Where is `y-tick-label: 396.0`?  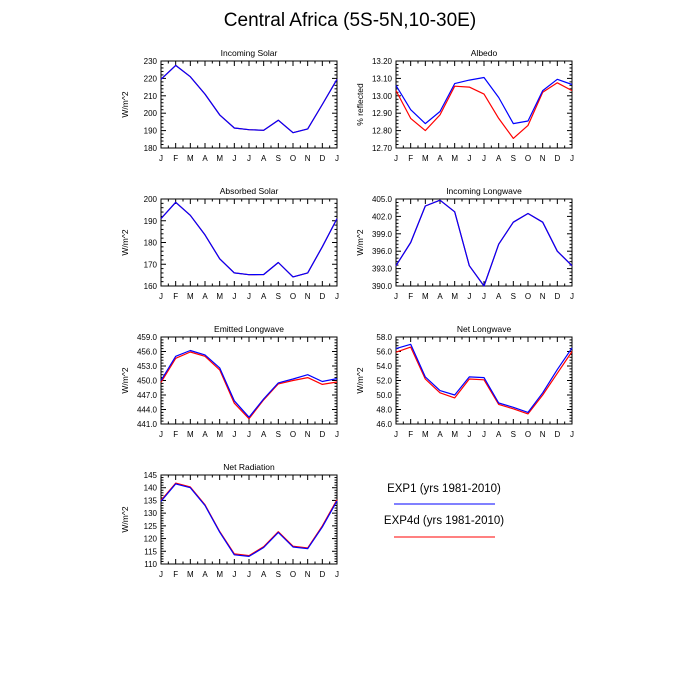
y-tick-label: 396.0 is located at coordinates (382, 251).